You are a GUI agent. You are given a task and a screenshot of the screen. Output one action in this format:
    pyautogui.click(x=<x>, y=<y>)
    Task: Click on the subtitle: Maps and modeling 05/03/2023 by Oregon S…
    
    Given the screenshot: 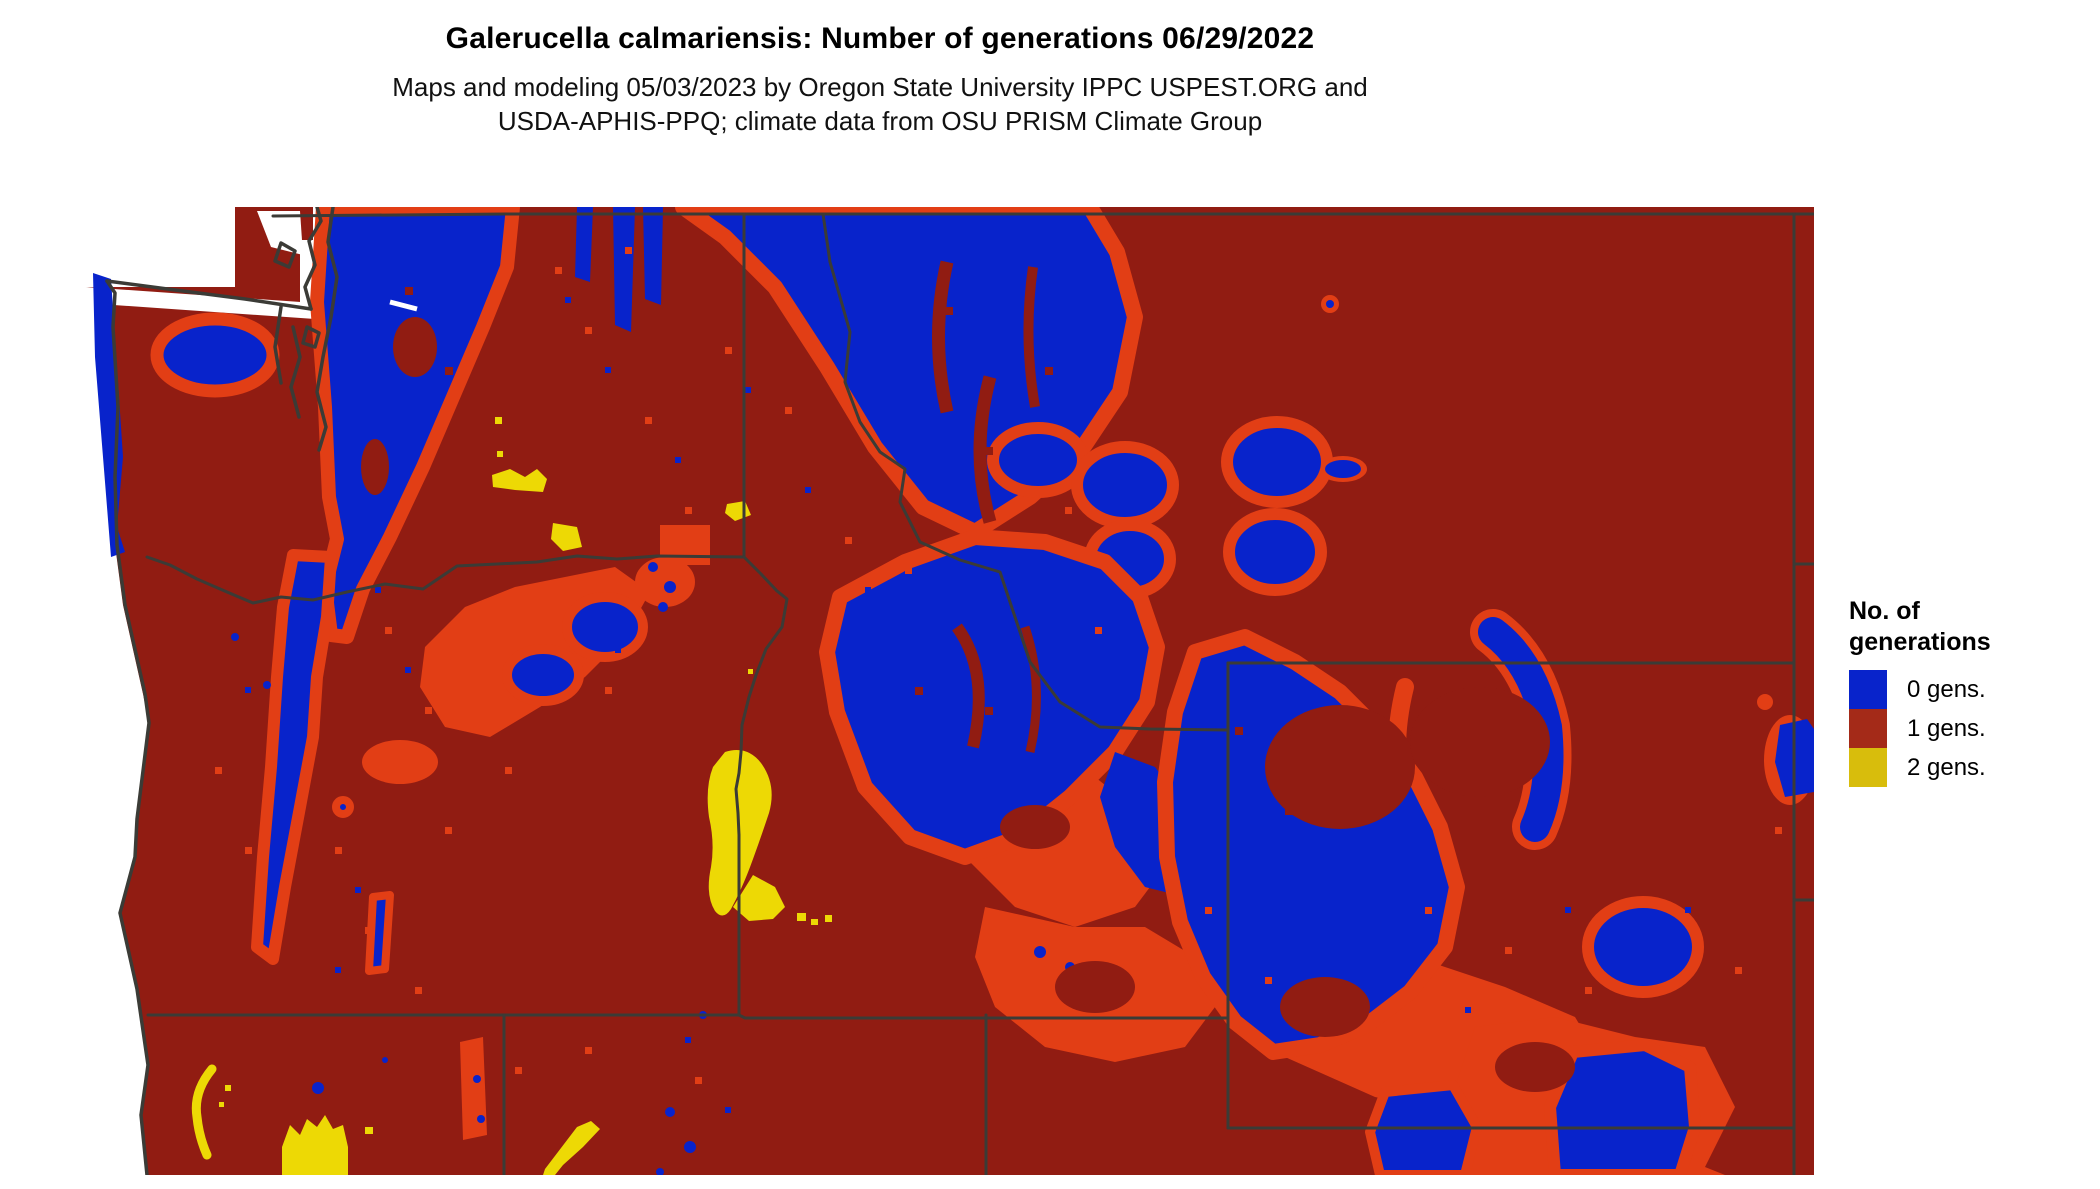 What is the action you would take?
    pyautogui.click(x=880, y=104)
    